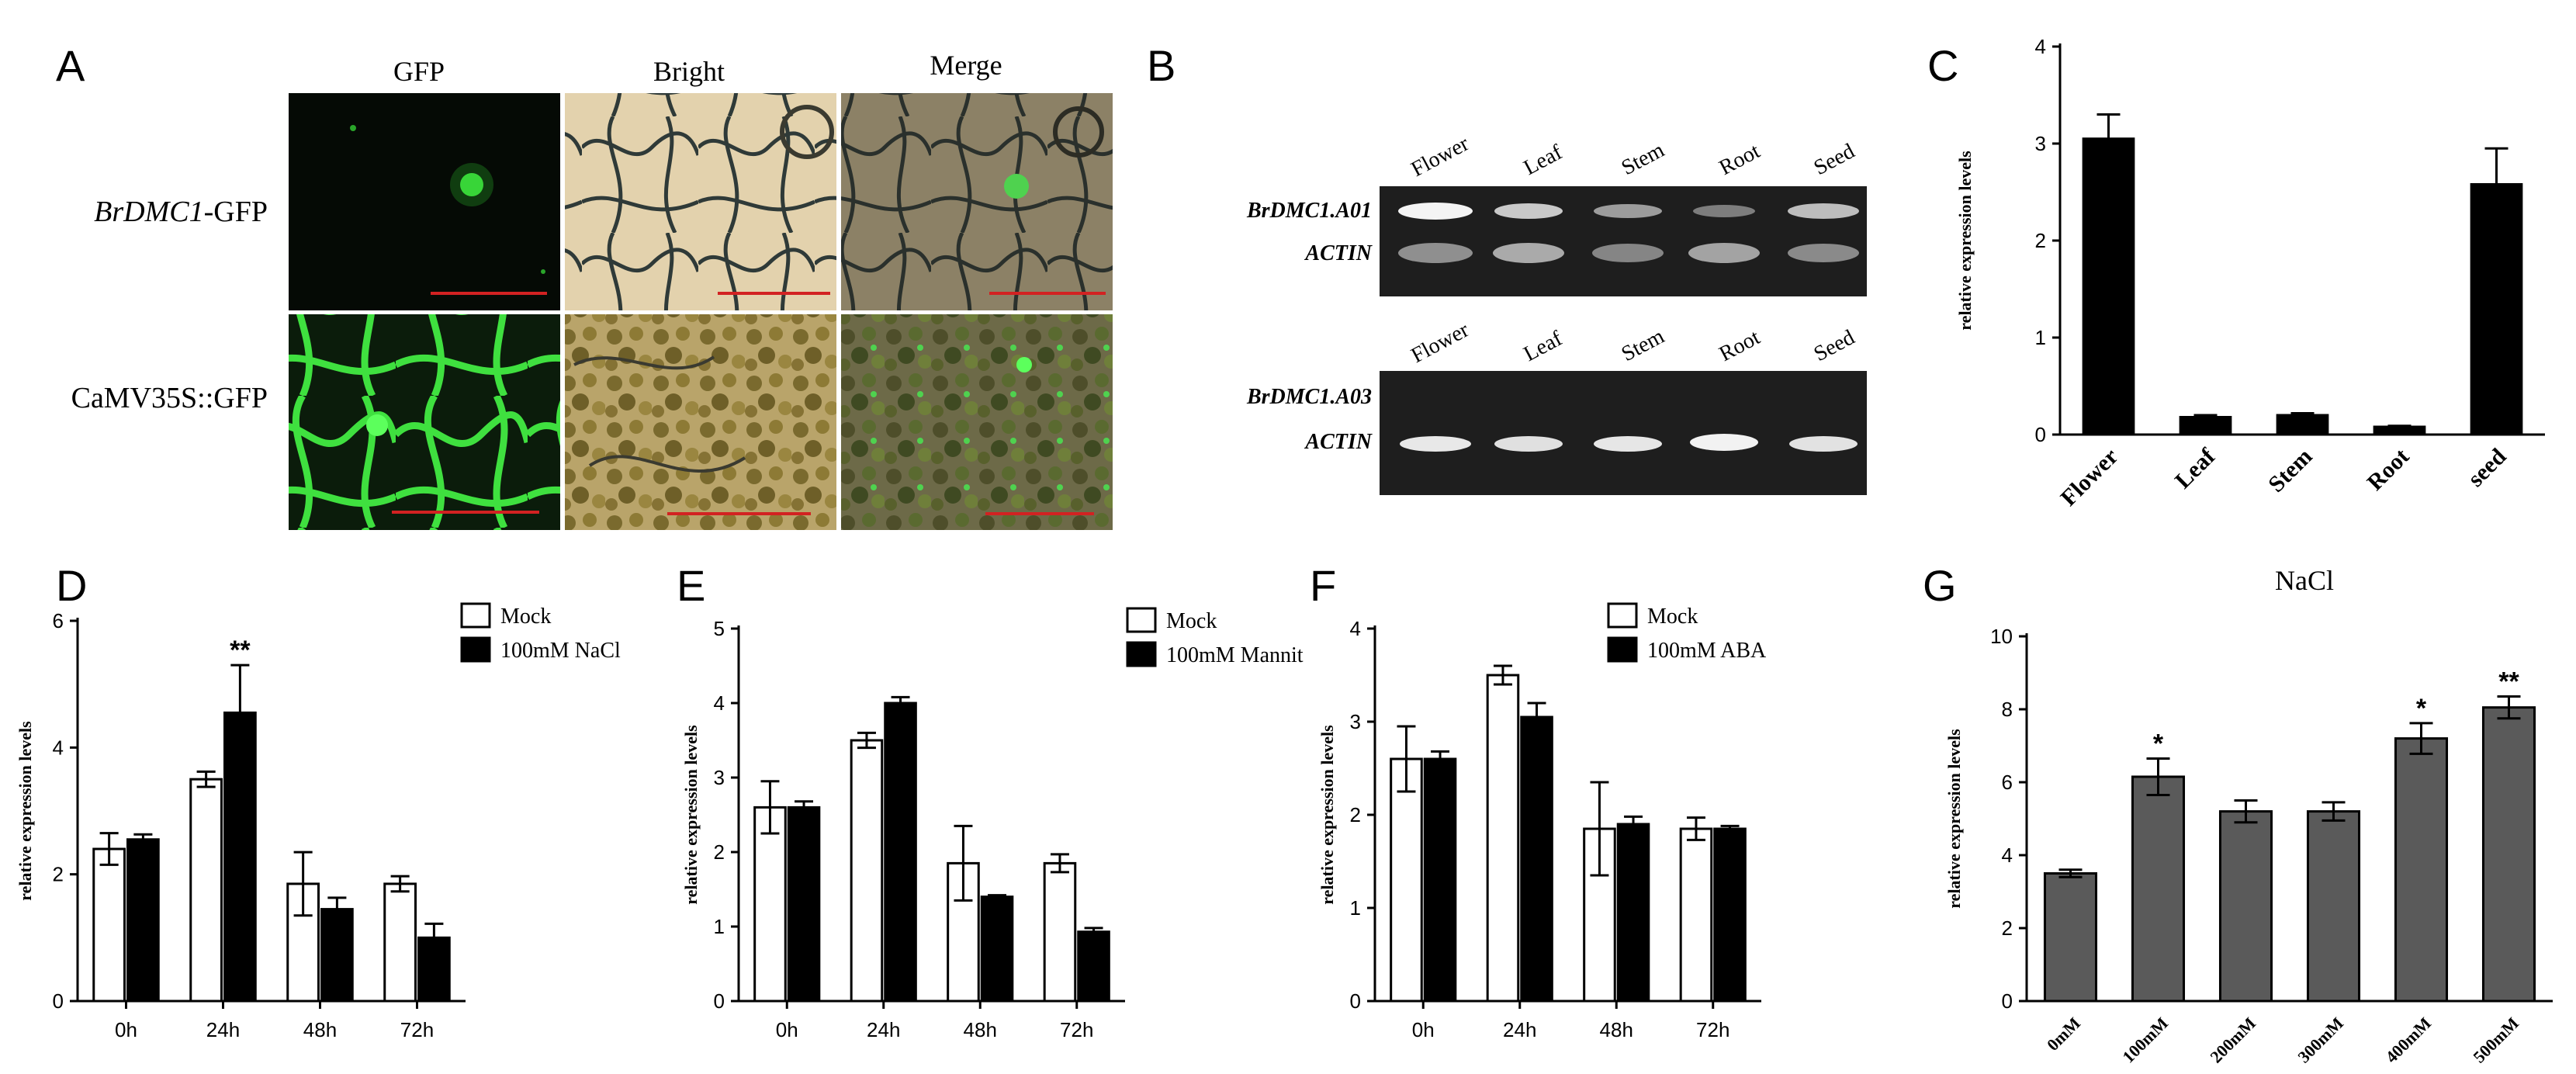 Image resolution: width=2576 pixels, height=1074 pixels. Describe the element at coordinates (2001, 636) in the screenshot. I see `chart-g-ytick-label: 10` at that location.